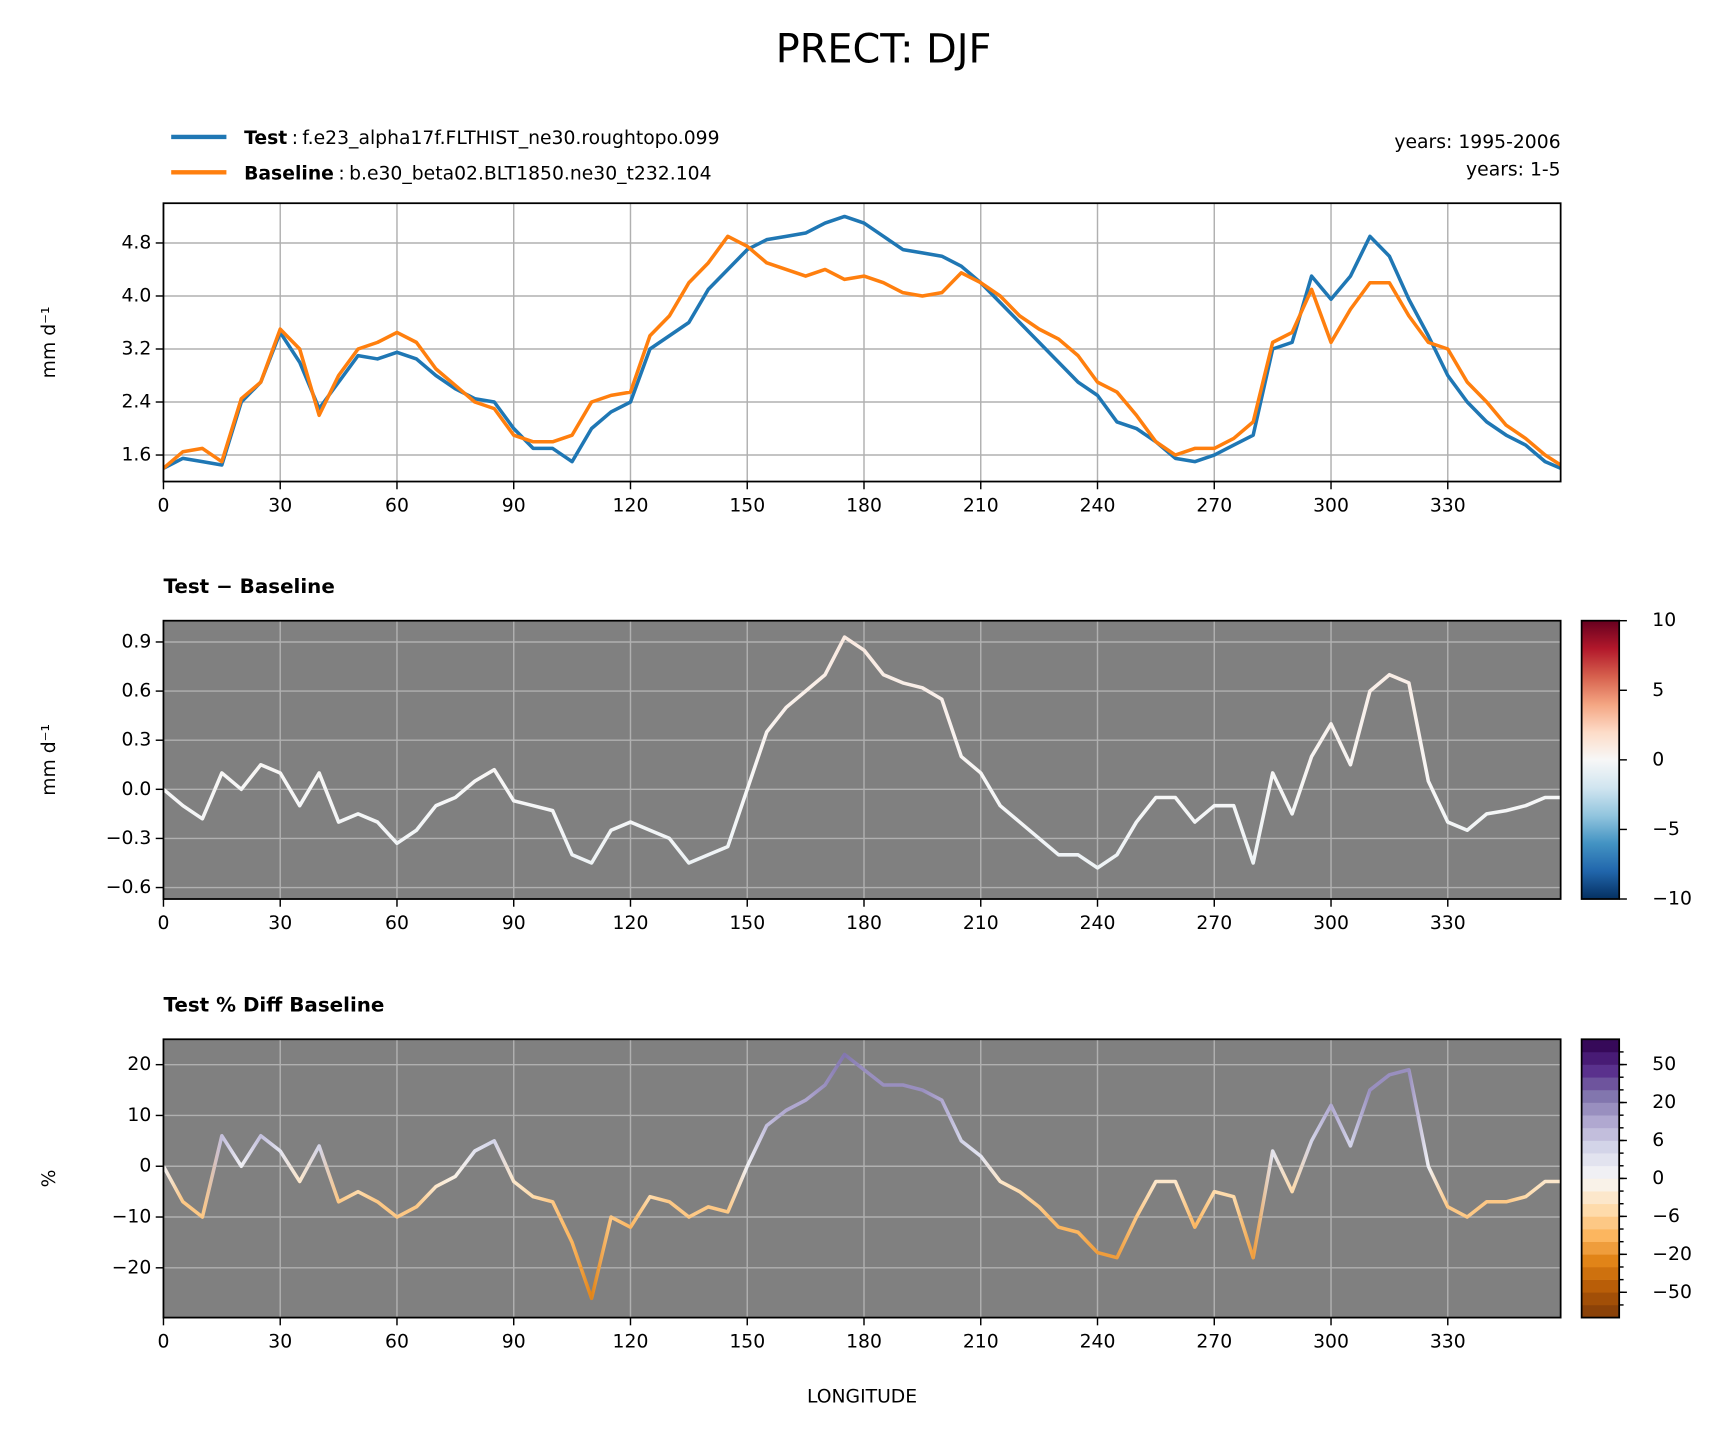  What do you see at coordinates (1666, 829) in the screenshot?
I see `colorbar-tick-label: −5` at bounding box center [1666, 829].